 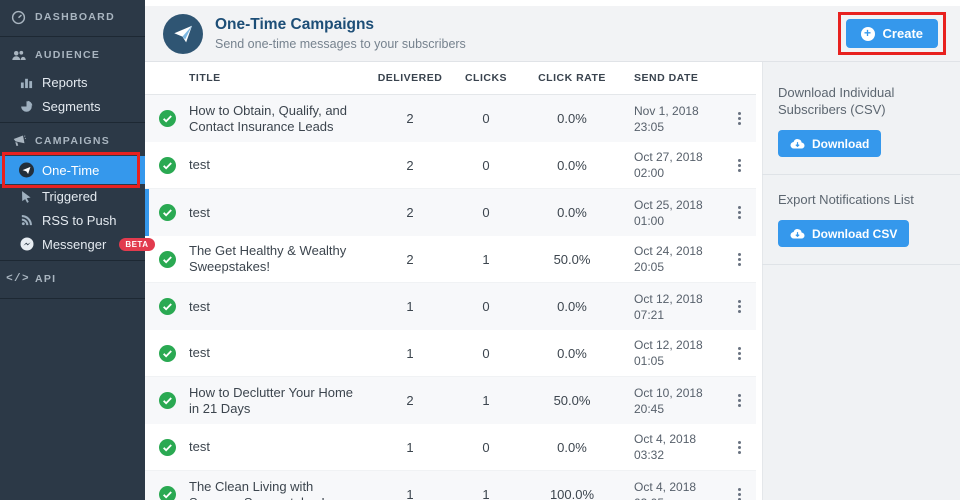 I want to click on beta-badge: BETA, so click(x=137, y=244).